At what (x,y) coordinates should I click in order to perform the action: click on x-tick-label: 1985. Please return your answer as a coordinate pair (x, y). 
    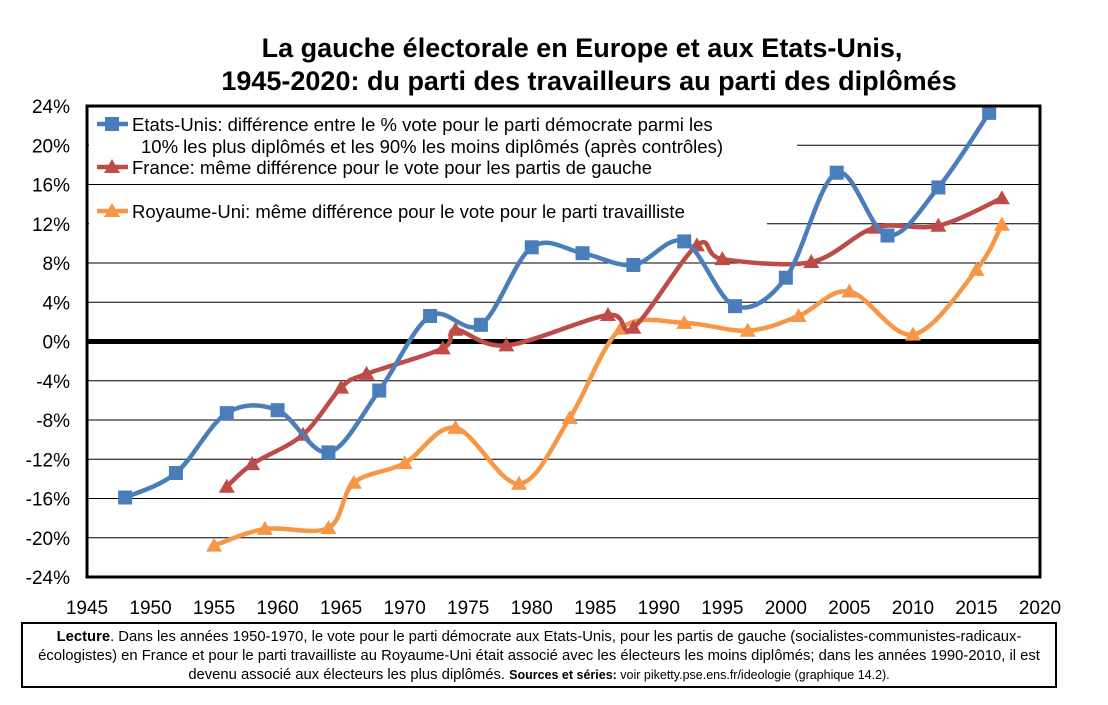
    Looking at the image, I should click on (595, 608).